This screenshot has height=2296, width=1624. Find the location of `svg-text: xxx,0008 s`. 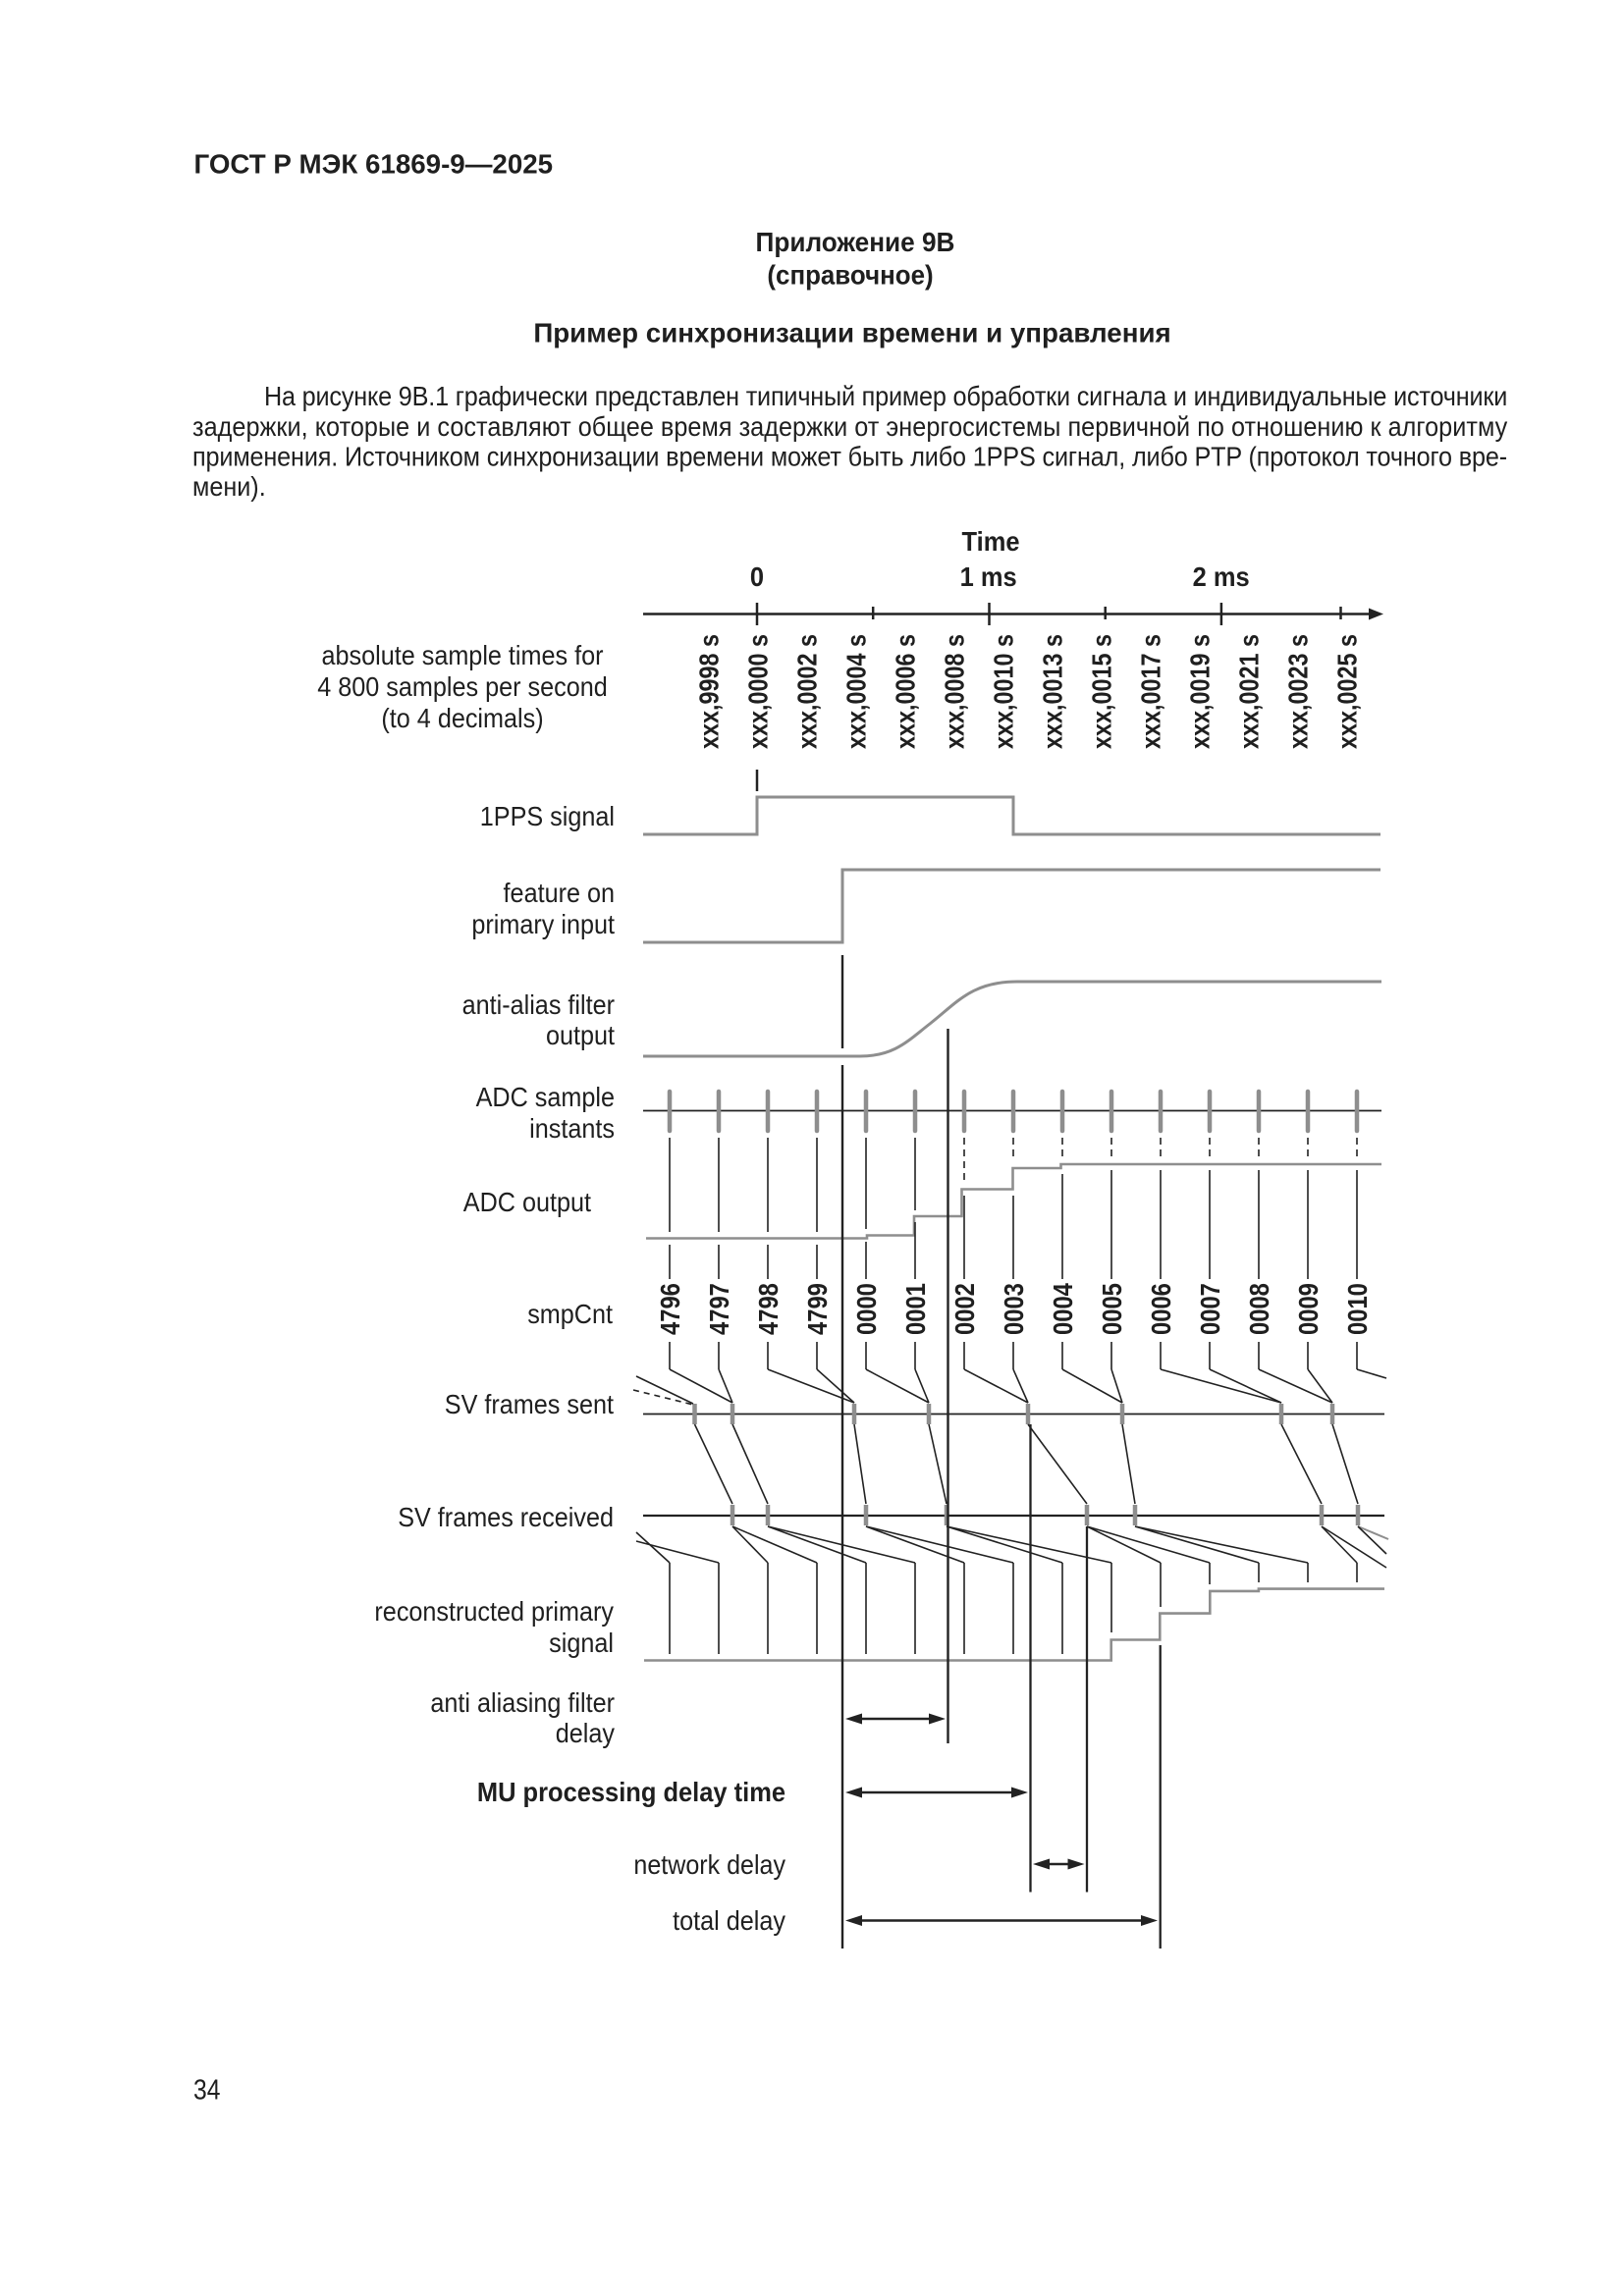

svg-text: xxx,0008 s is located at coordinates (955, 691).